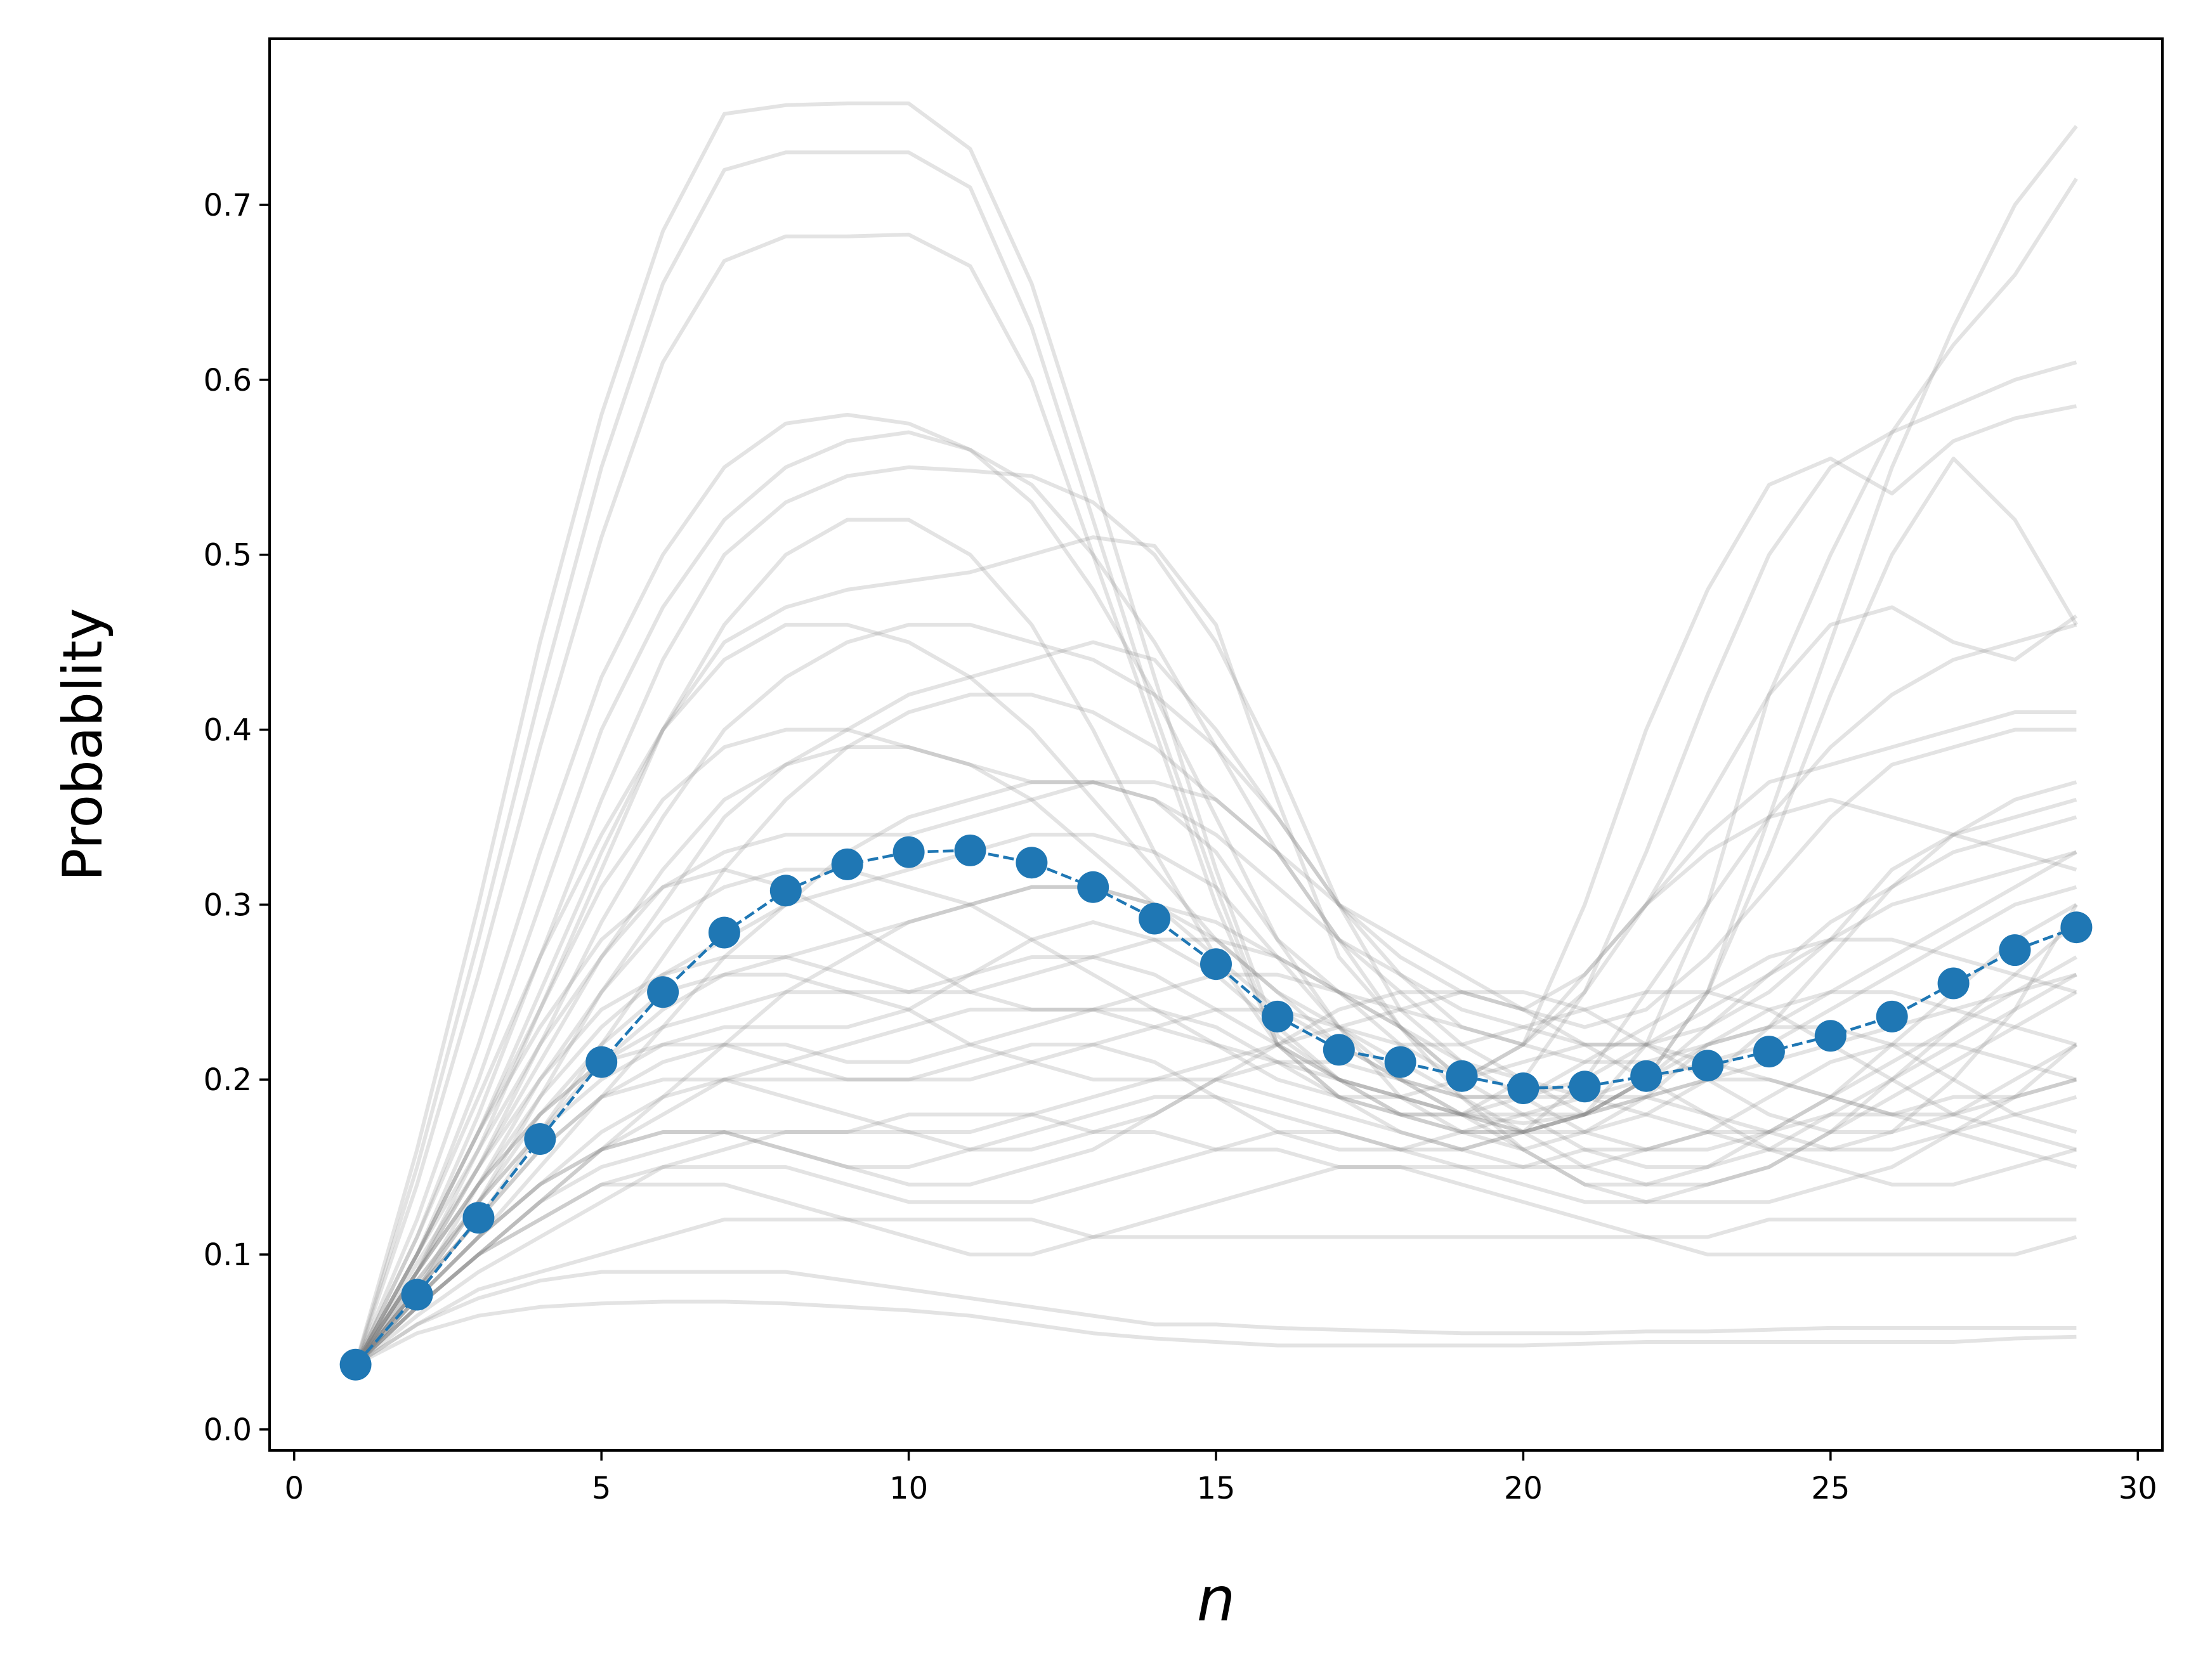 The image size is (2203, 1680). Describe the element at coordinates (228, 1430) in the screenshot. I see `y-tick-label: 0.0` at that location.